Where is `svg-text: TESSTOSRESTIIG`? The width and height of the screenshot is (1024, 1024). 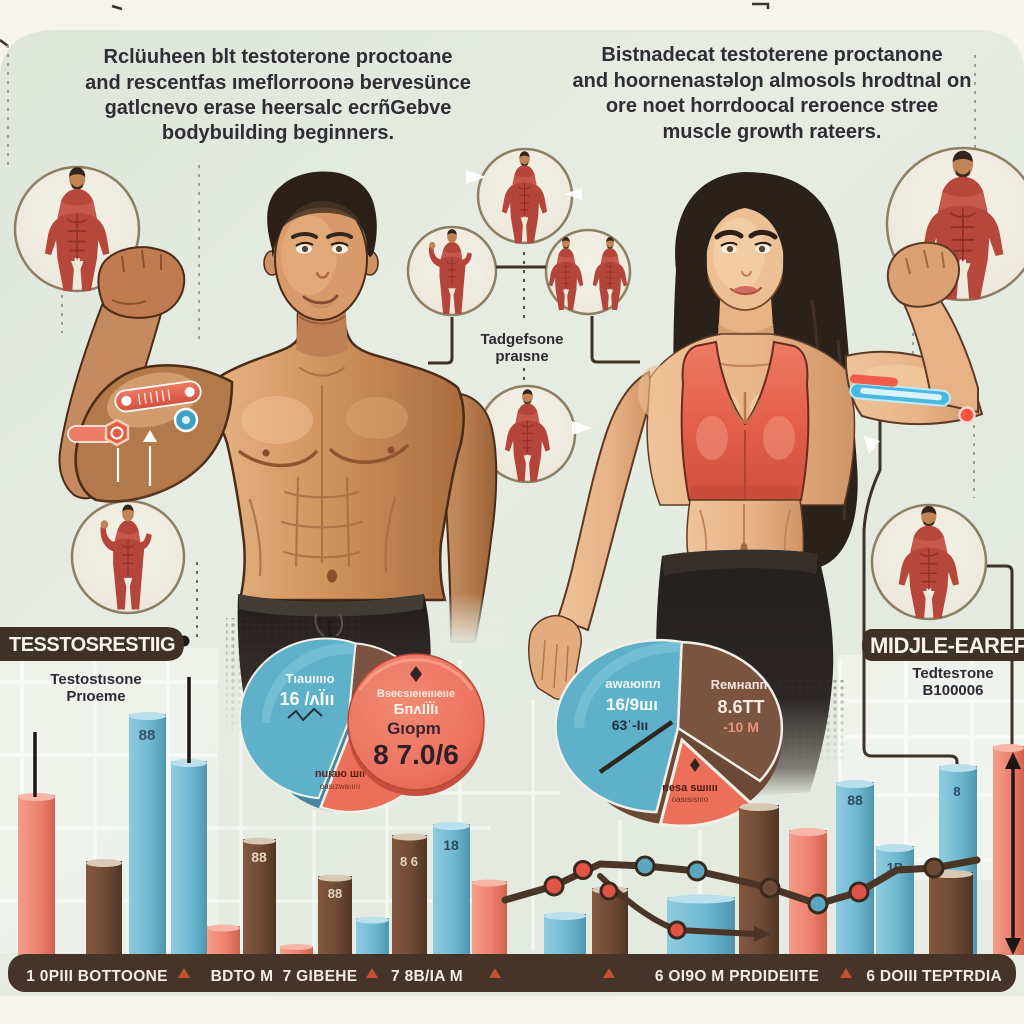
svg-text: TESSTOSRESTIIG is located at coordinates (92, 645).